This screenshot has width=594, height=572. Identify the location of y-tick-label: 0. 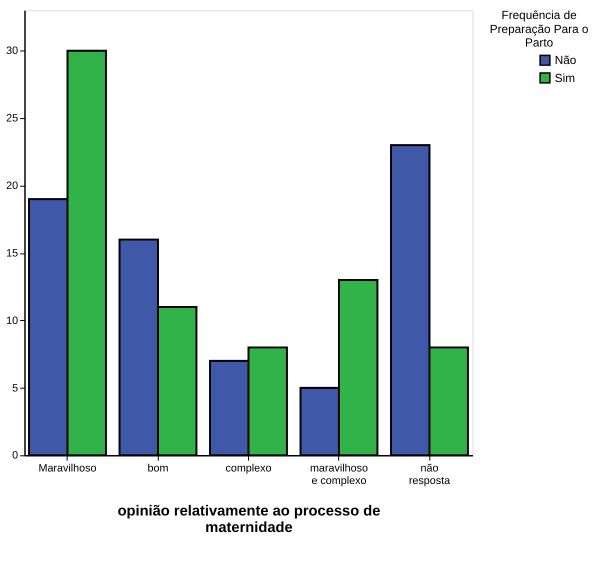
(15, 456).